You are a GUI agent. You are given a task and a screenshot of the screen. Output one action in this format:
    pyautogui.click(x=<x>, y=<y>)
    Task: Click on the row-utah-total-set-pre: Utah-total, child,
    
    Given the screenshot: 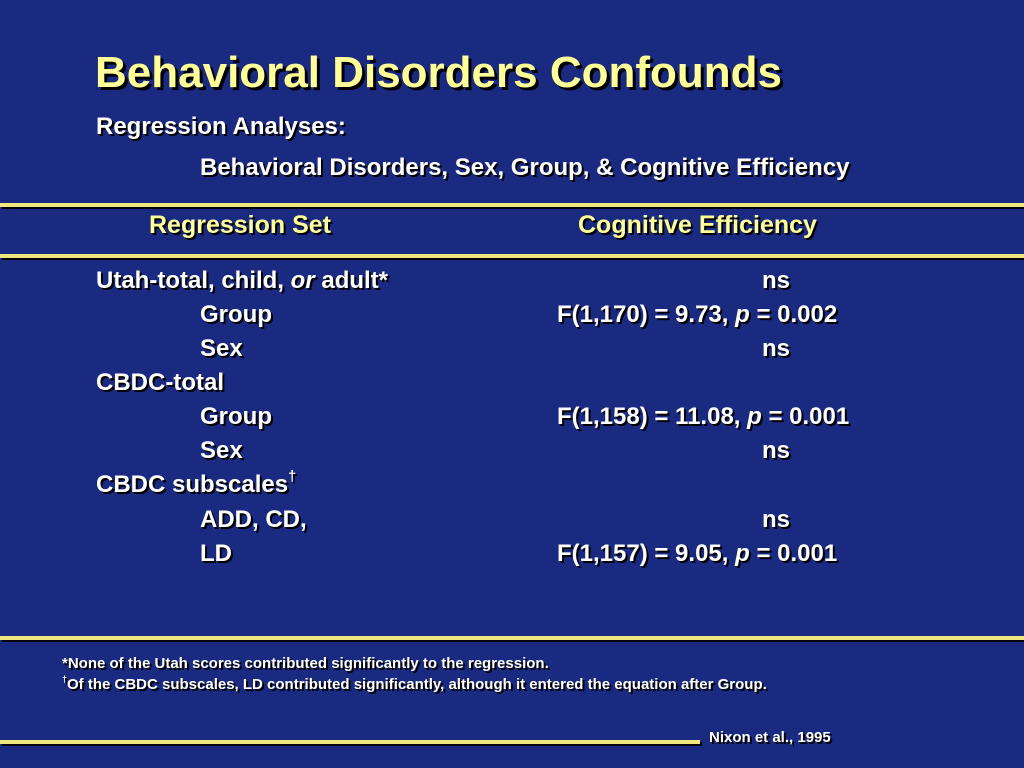 What is the action you would take?
    pyautogui.click(x=193, y=280)
    